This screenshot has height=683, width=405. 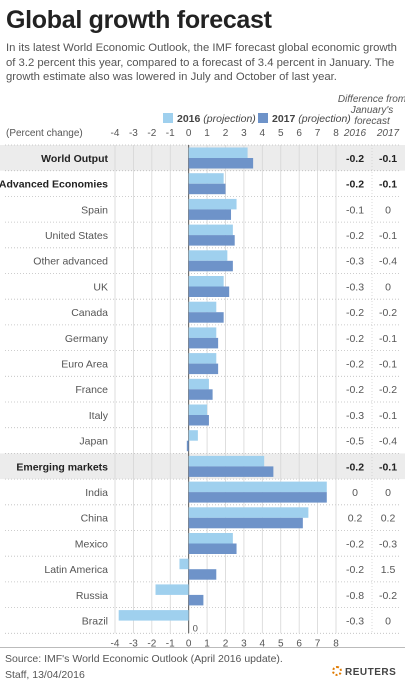 What do you see at coordinates (44, 133) in the screenshot?
I see `unit-label: (Percent change)` at bounding box center [44, 133].